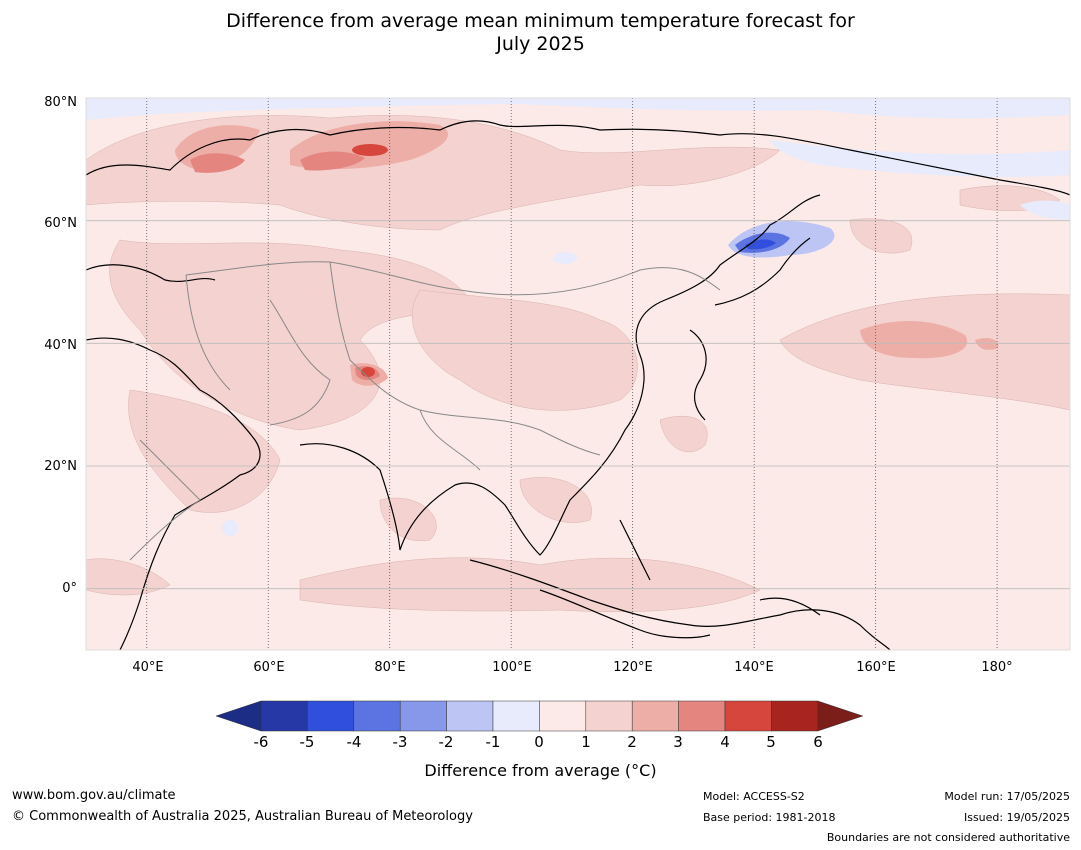 The width and height of the screenshot is (1081, 850). I want to click on colorbar-tick: 2, so click(632, 742).